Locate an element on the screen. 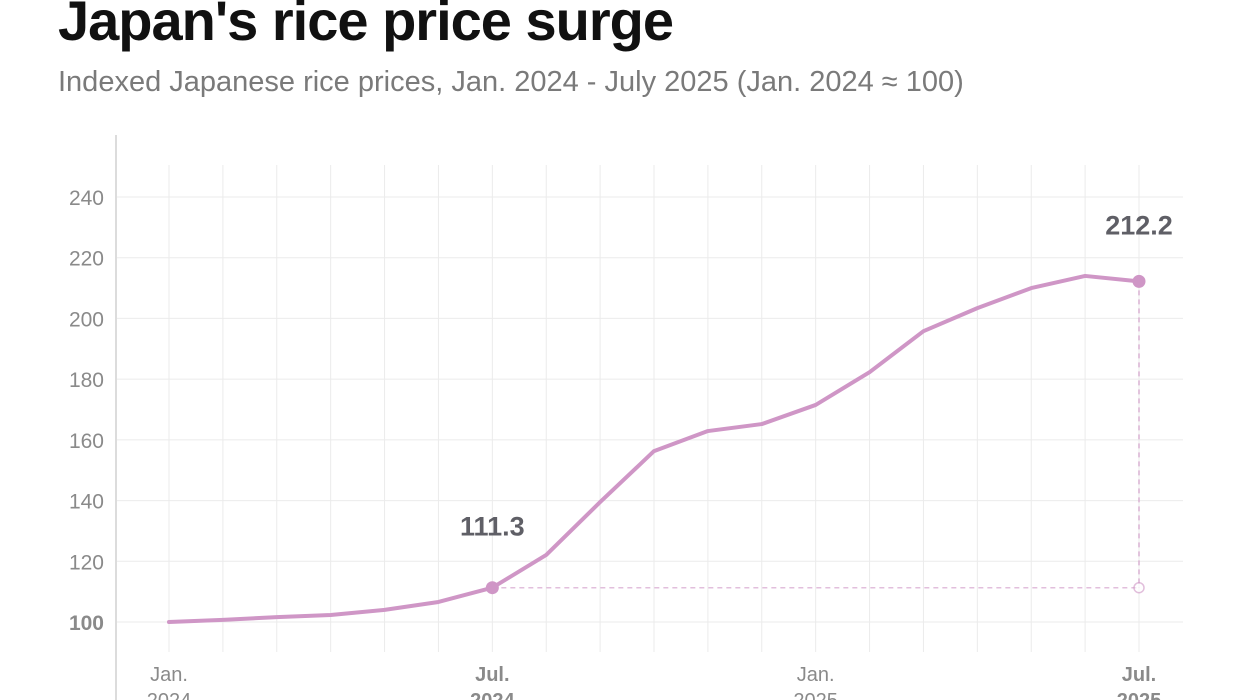 The image size is (1245, 700). chart-title: Japan's rice price surge is located at coordinates (366, 26).